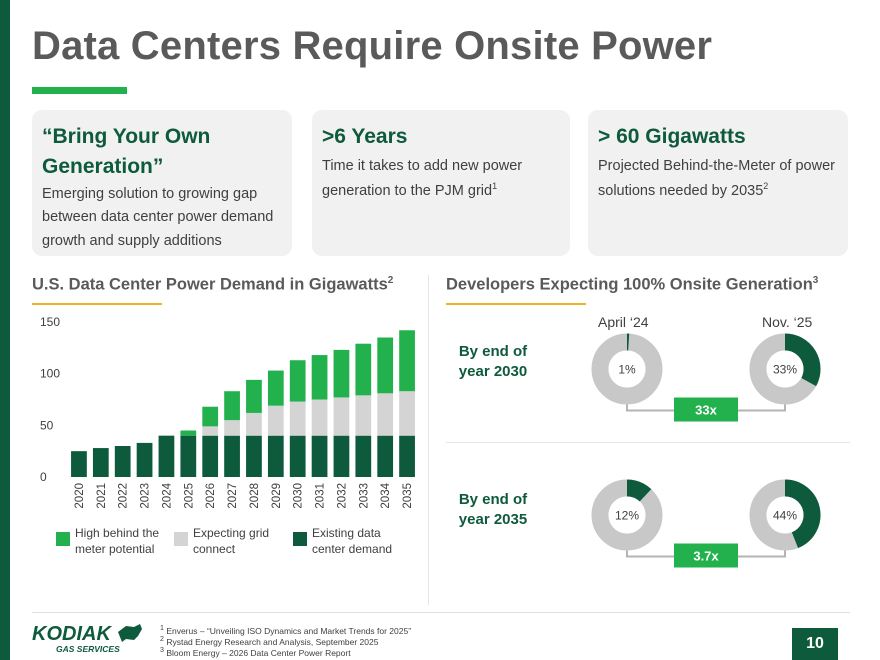 Image resolution: width=880 pixels, height=660 pixels. What do you see at coordinates (80, 496) in the screenshot?
I see `x-tick-label: 2020` at bounding box center [80, 496].